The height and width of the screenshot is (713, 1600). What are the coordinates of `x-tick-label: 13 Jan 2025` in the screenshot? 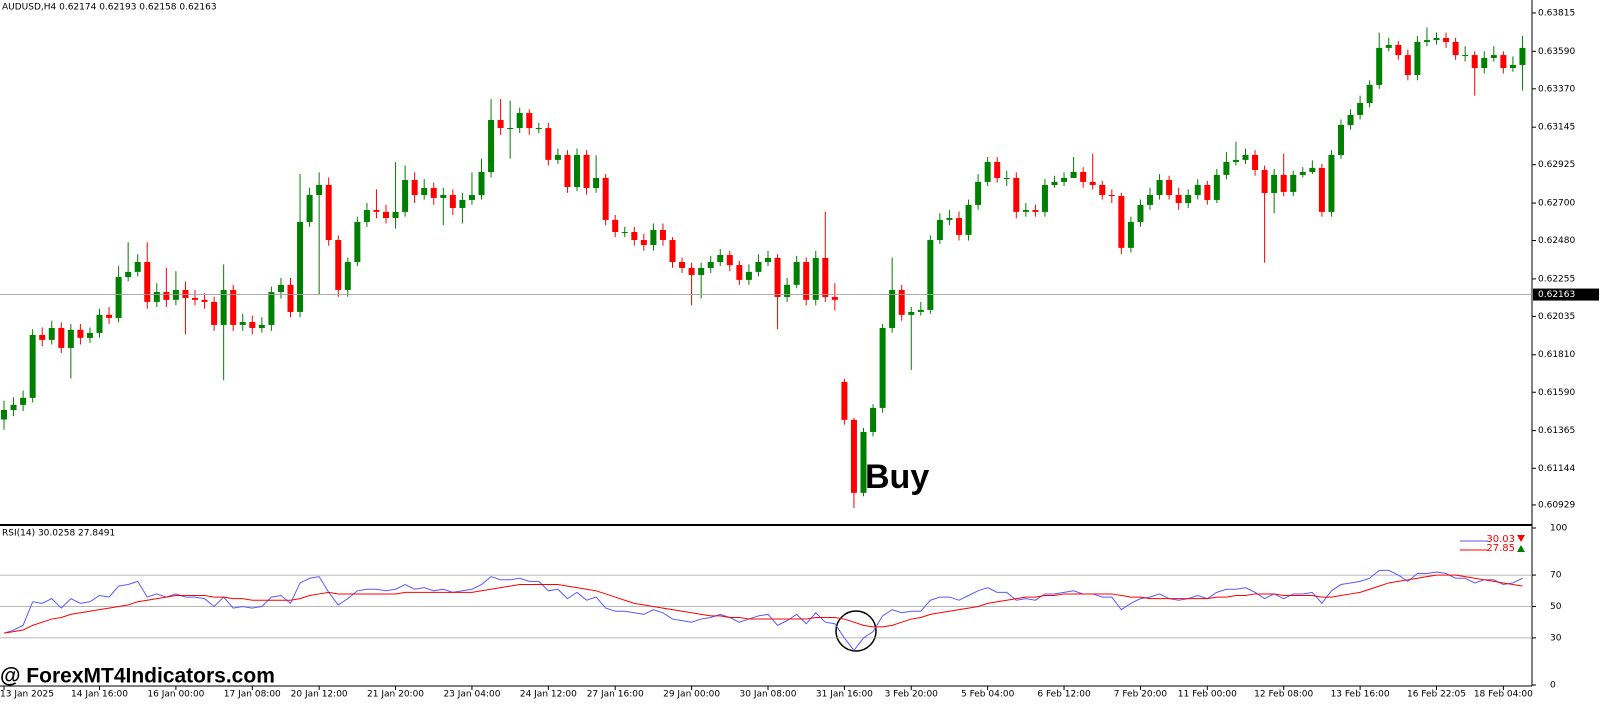 It's located at (27, 695).